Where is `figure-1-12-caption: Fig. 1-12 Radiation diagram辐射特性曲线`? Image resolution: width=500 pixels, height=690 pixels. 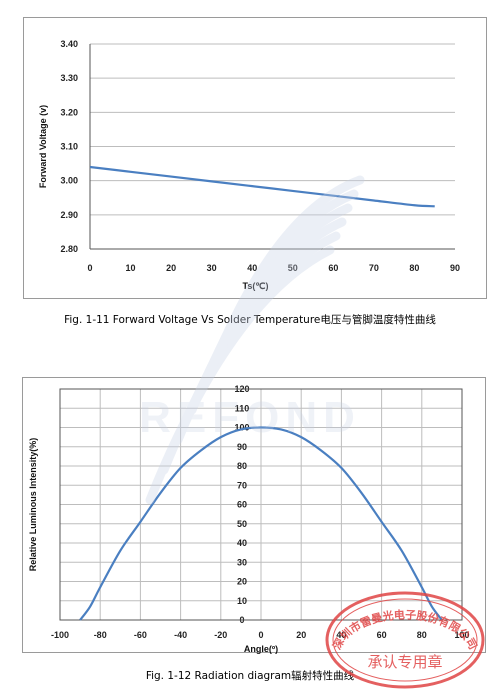
figure-1-12-caption: Fig. 1-12 Radiation diagram辐射特性曲线 is located at coordinates (250, 676).